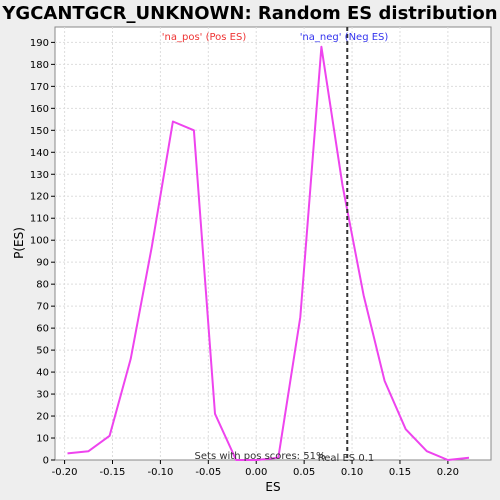 This screenshot has height=500, width=500. What do you see at coordinates (256, 472) in the screenshot?
I see `x-tick-label: 0.00` at bounding box center [256, 472].